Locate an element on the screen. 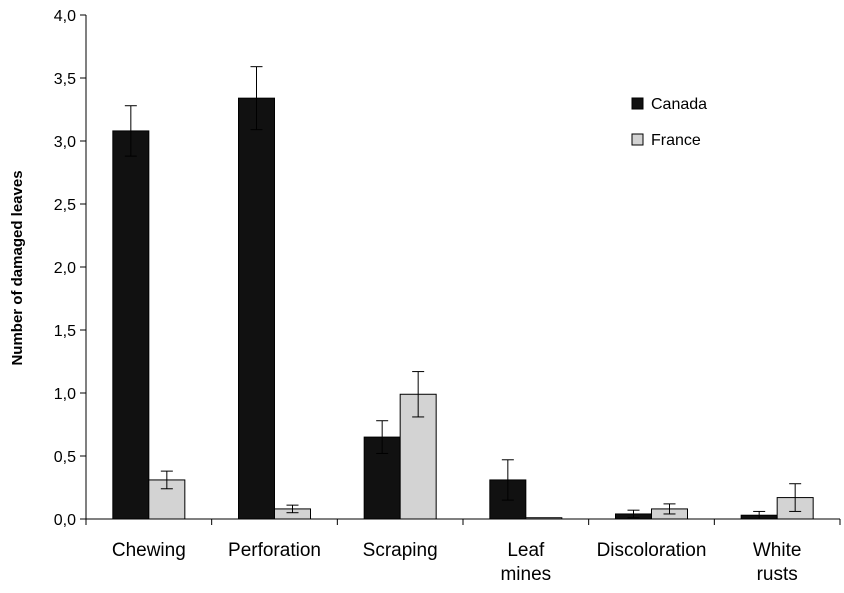 Image resolution: width=844 pixels, height=593 pixels. x-category-label-0: Chewing is located at coordinates (149, 550).